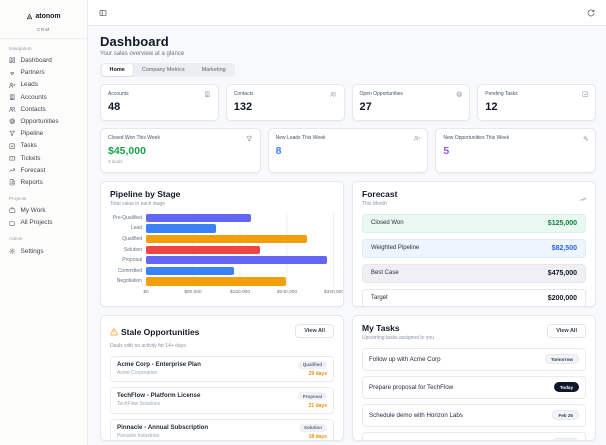 The height and width of the screenshot is (445, 606). What do you see at coordinates (180, 151) in the screenshot?
I see `stat-card-closed-won-this-week: Closed Won This Week $45,000 3 deals` at bounding box center [180, 151].